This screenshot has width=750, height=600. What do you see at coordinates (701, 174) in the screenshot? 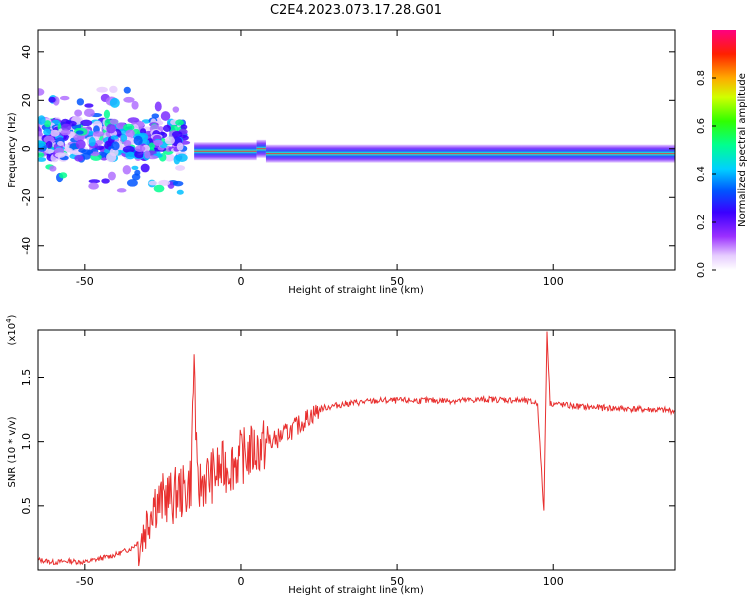
I see `colorbar-tick-label: 0.4` at bounding box center [701, 174].